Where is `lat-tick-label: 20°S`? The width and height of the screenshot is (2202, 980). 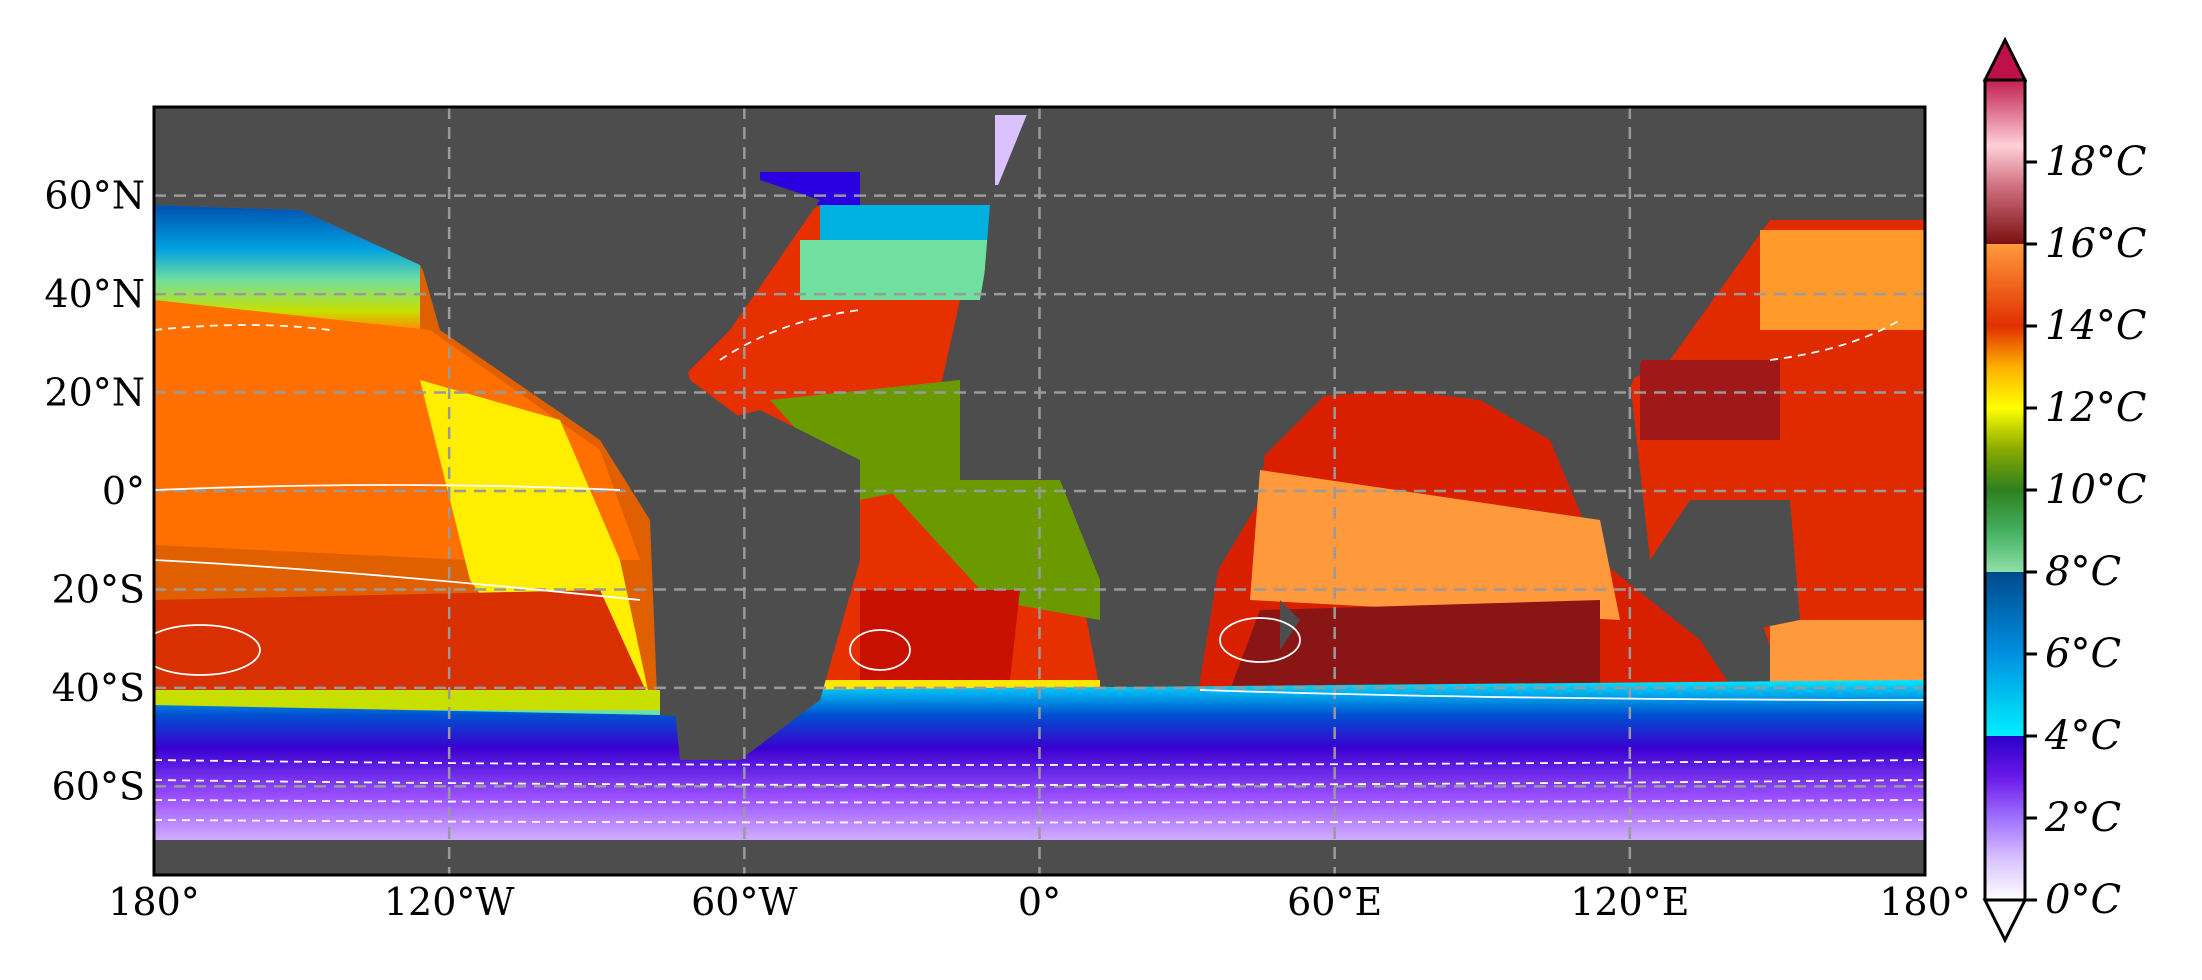 lat-tick-label: 20°S is located at coordinates (98, 589).